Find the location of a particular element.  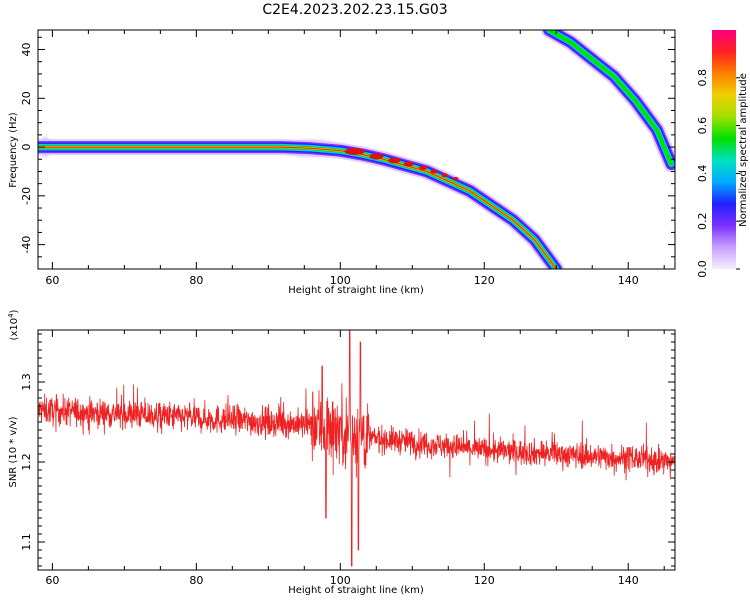

snr-x-axis-label: Height of straight line (km) is located at coordinates (356, 590).